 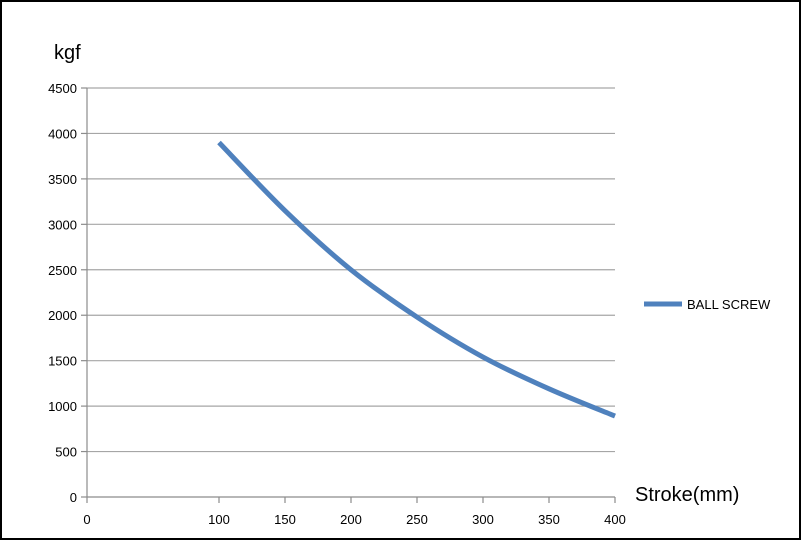 What do you see at coordinates (62, 270) in the screenshot?
I see `y-tick-label-2500: 2500` at bounding box center [62, 270].